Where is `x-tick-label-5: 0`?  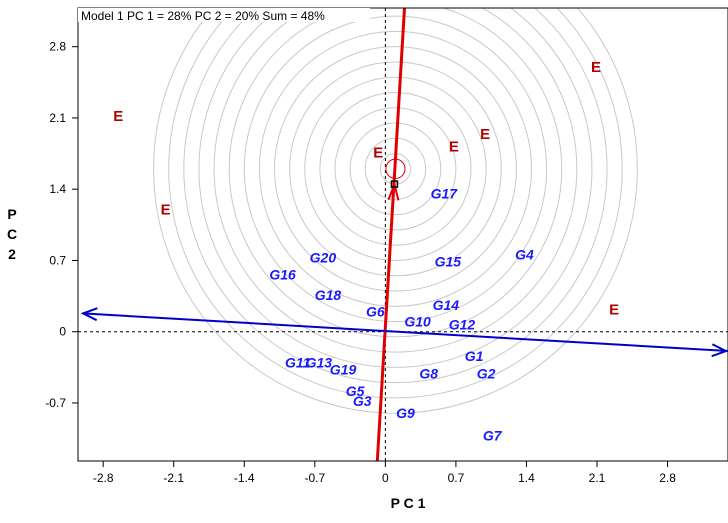
x-tick-label-5: 0 is located at coordinates (385, 478).